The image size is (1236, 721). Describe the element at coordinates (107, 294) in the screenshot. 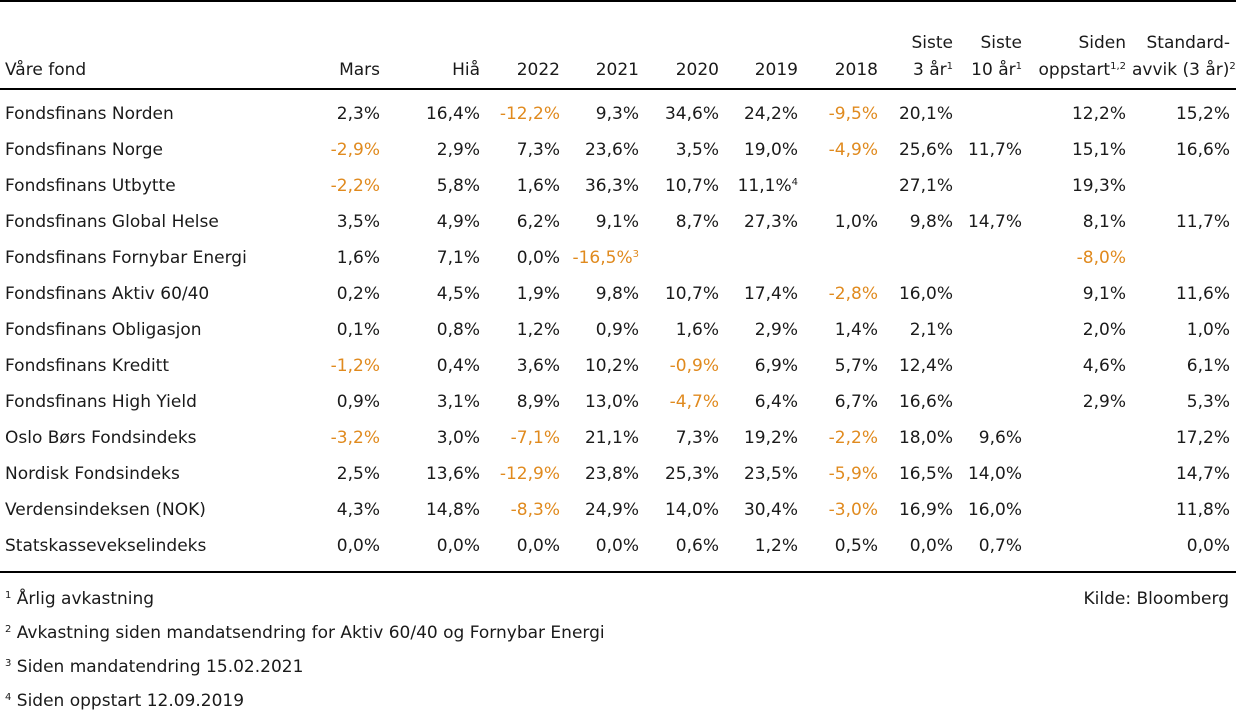

I see `fund-name: Fondsfinans Aktiv 60/40` at that location.